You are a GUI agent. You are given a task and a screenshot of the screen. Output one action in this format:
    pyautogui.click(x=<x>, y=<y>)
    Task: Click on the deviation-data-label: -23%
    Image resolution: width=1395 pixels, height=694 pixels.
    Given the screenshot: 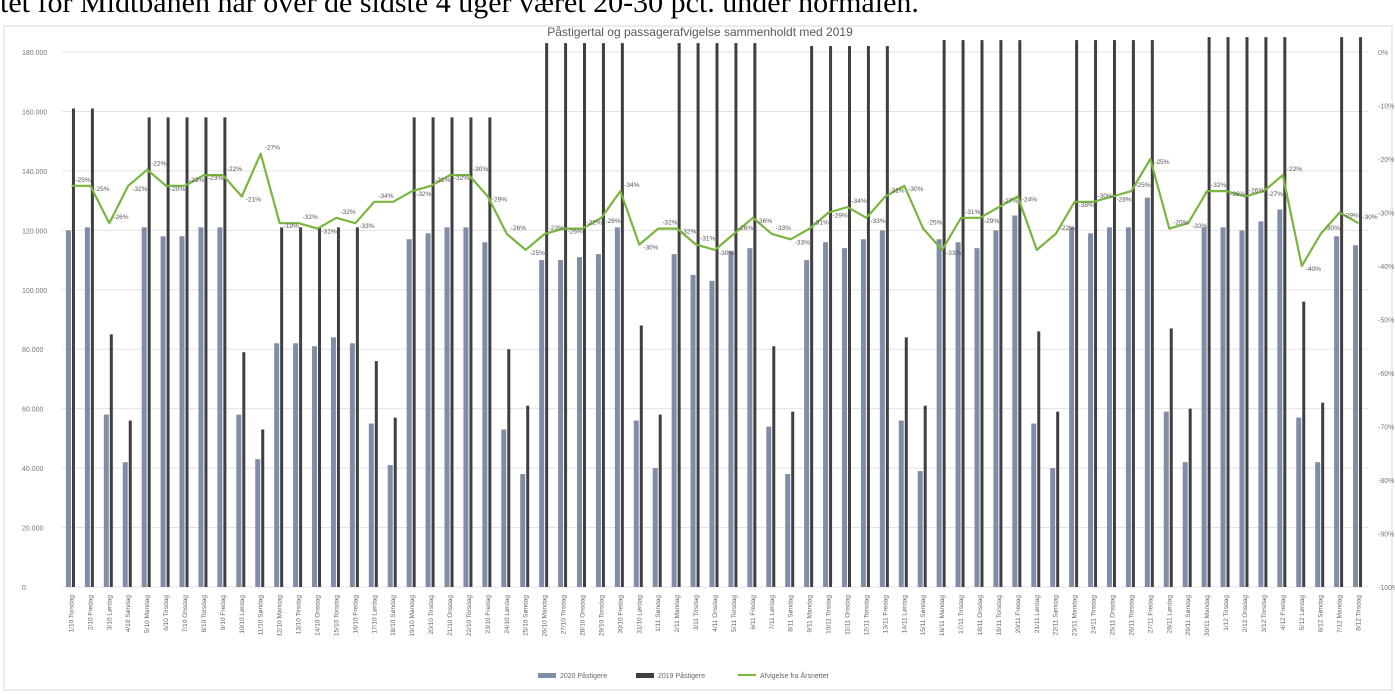 What is the action you would take?
    pyautogui.click(x=196, y=180)
    